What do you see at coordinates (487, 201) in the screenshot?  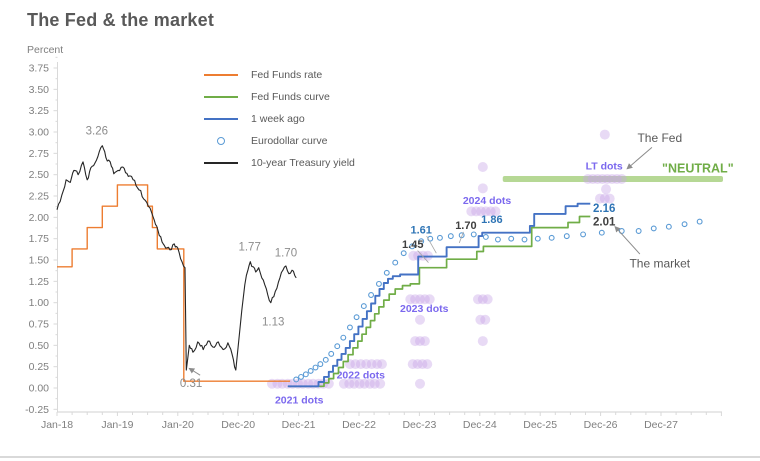 I see `fomc-dots-label: 2024 dots` at bounding box center [487, 201].